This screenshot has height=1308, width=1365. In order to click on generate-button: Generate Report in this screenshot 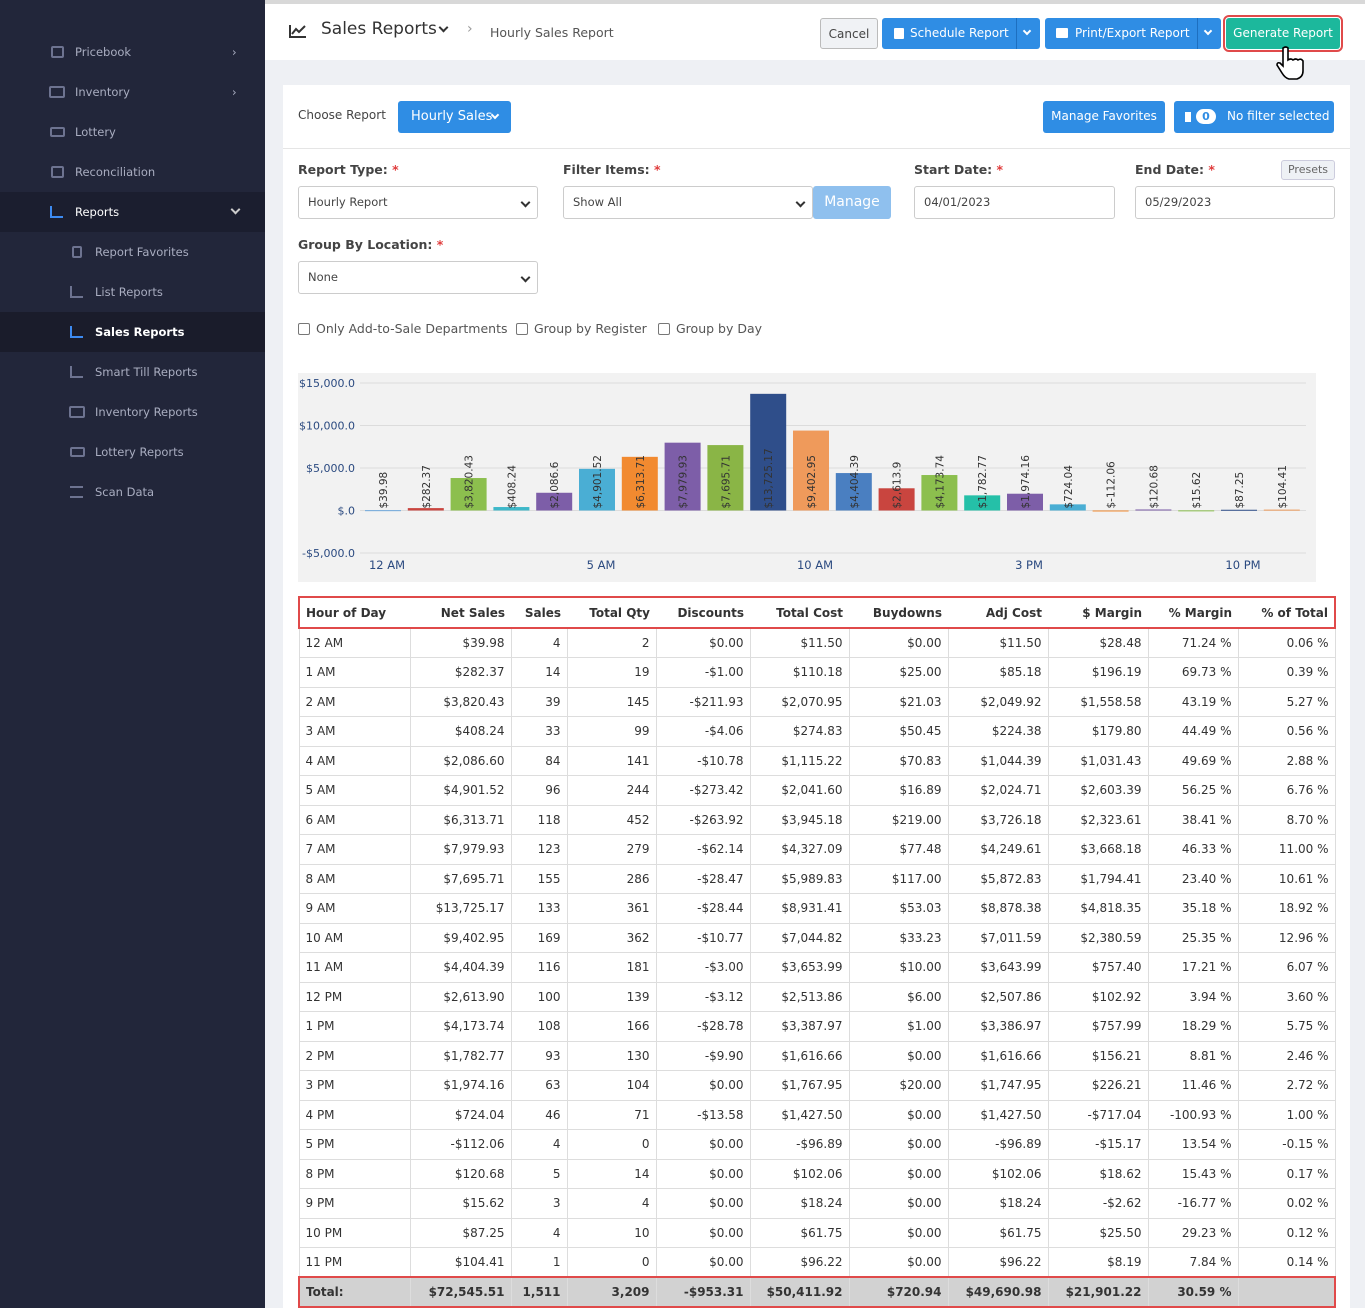, I will do `click(1283, 33)`.